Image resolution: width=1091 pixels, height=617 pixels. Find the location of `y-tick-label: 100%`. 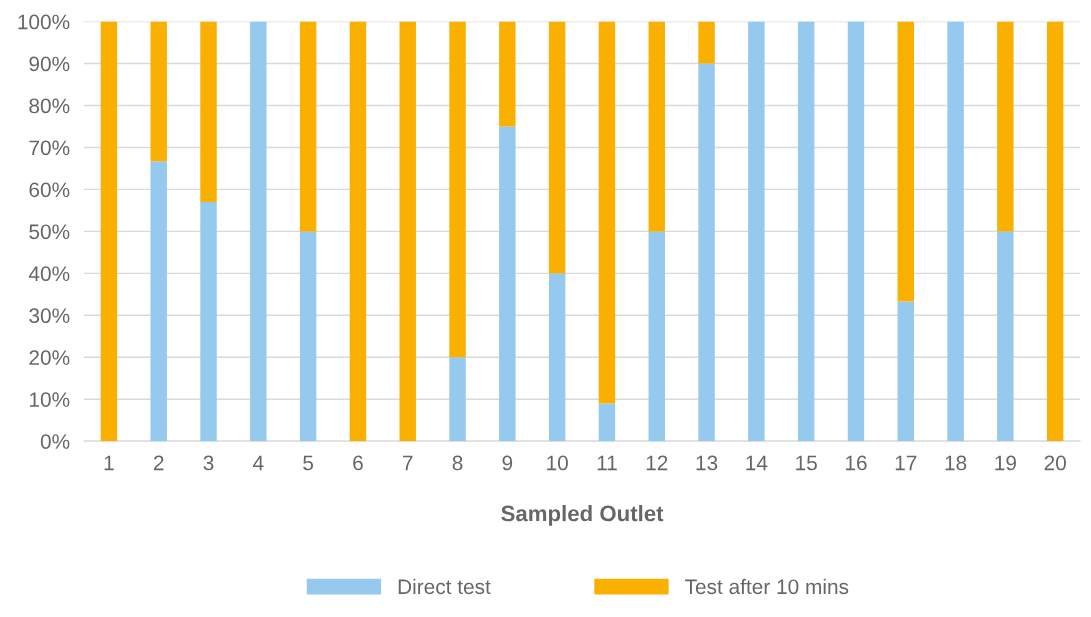

y-tick-label: 100% is located at coordinates (44, 22).